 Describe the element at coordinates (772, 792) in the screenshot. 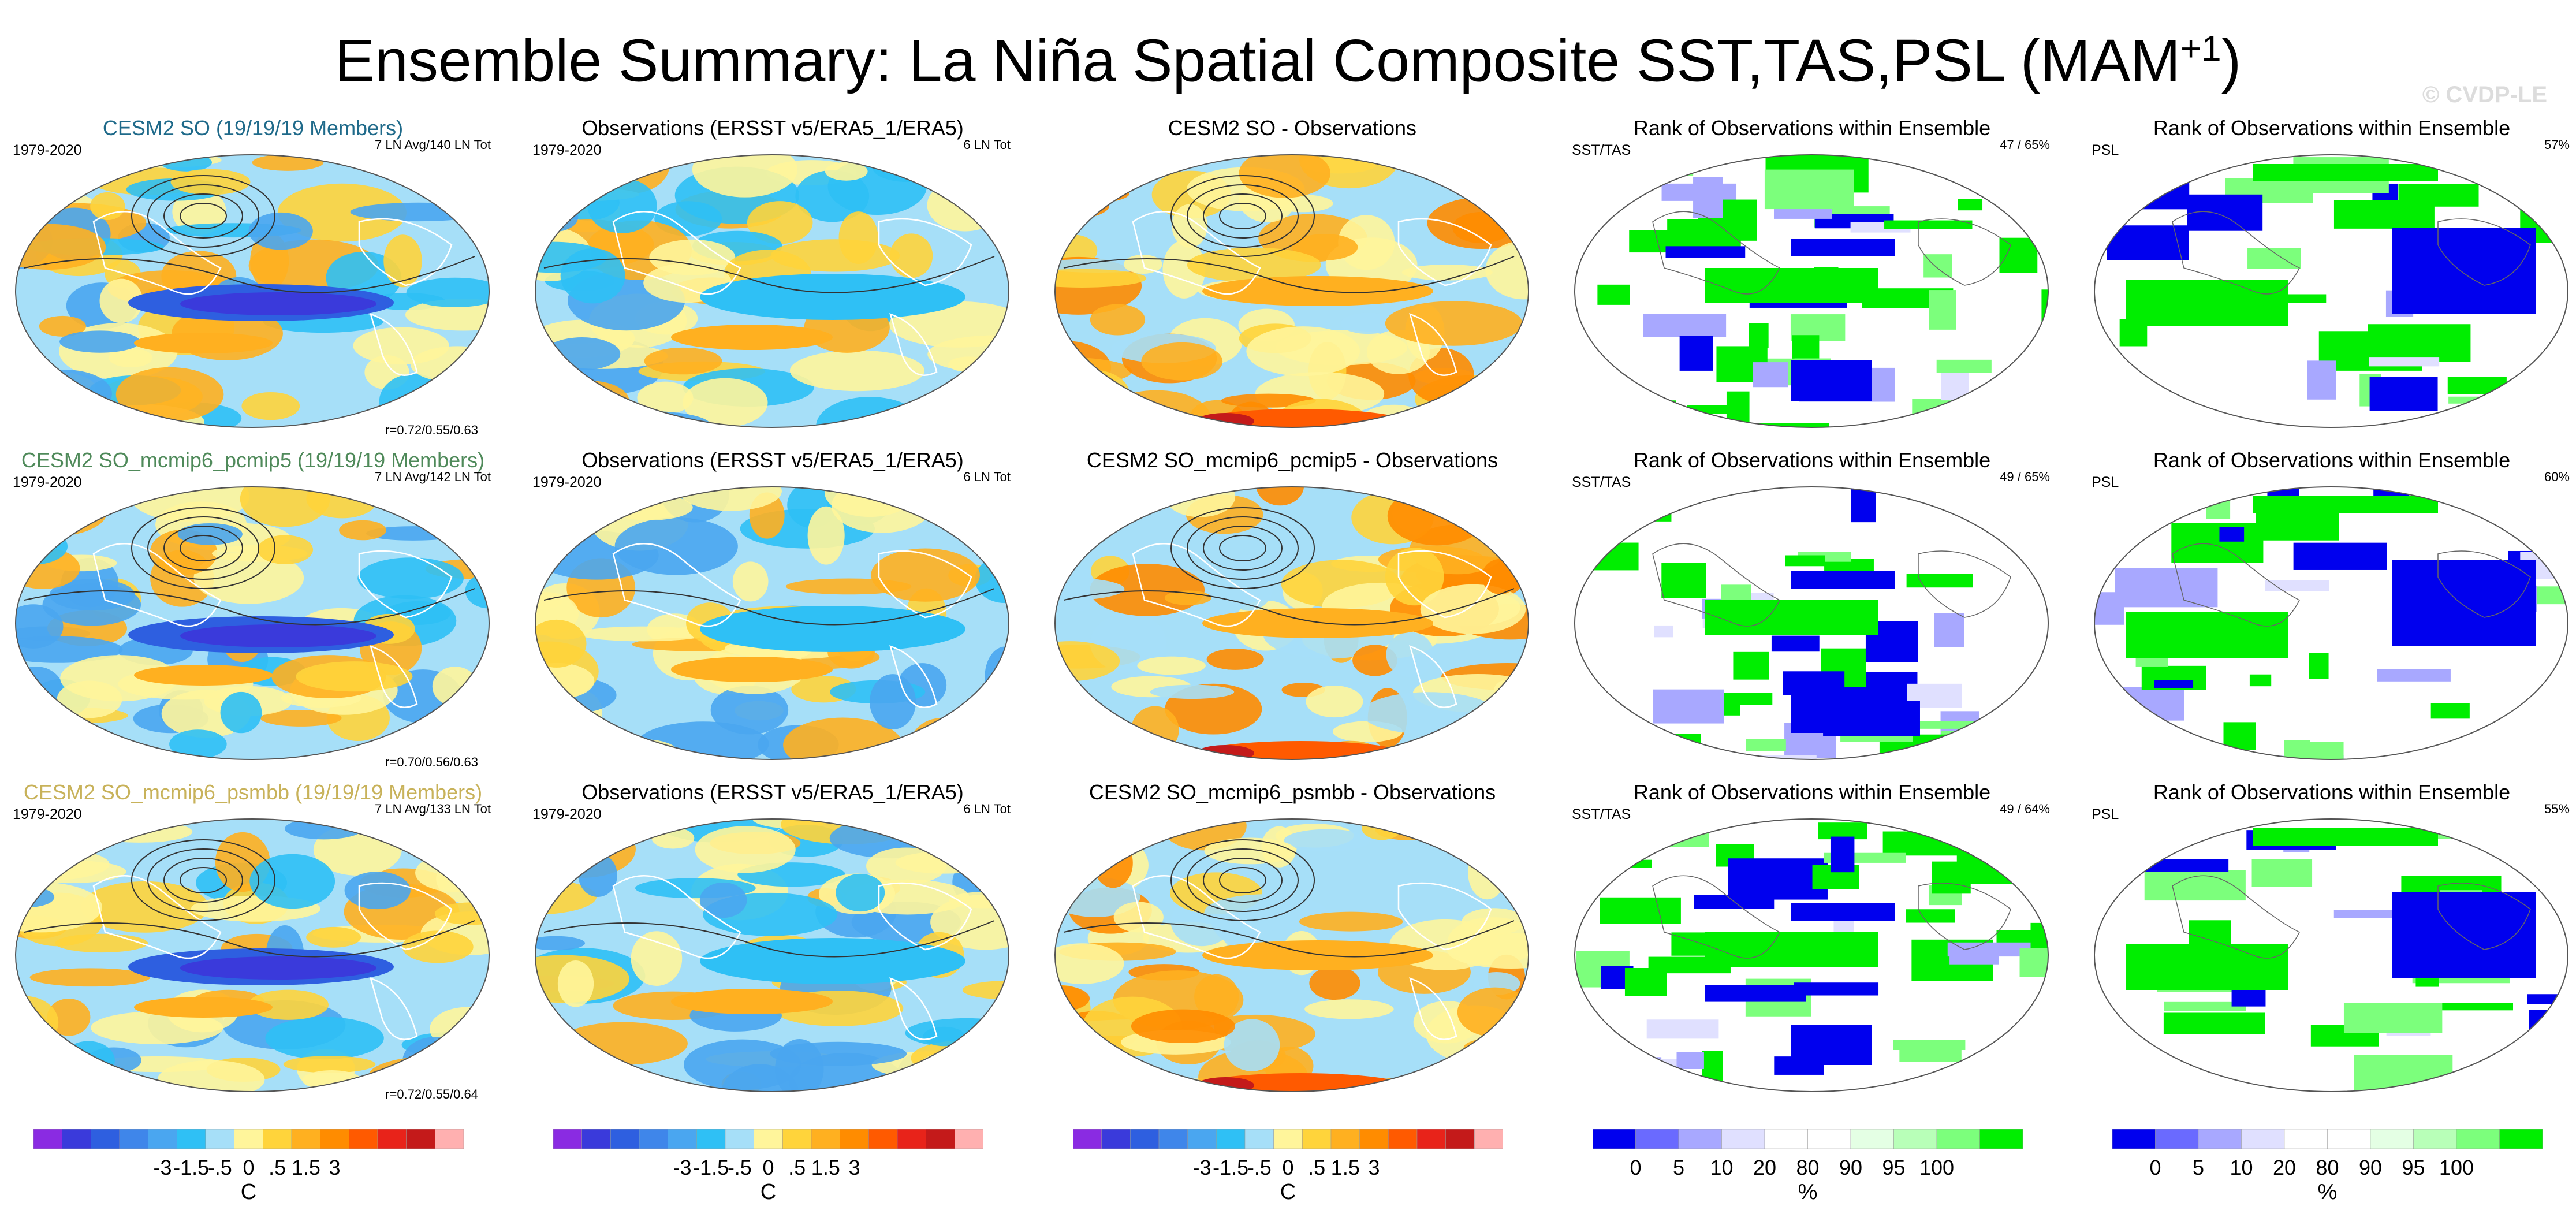

I see `panel-title: Observations (ERSST v5/ERA5_1/ERA5)` at that location.